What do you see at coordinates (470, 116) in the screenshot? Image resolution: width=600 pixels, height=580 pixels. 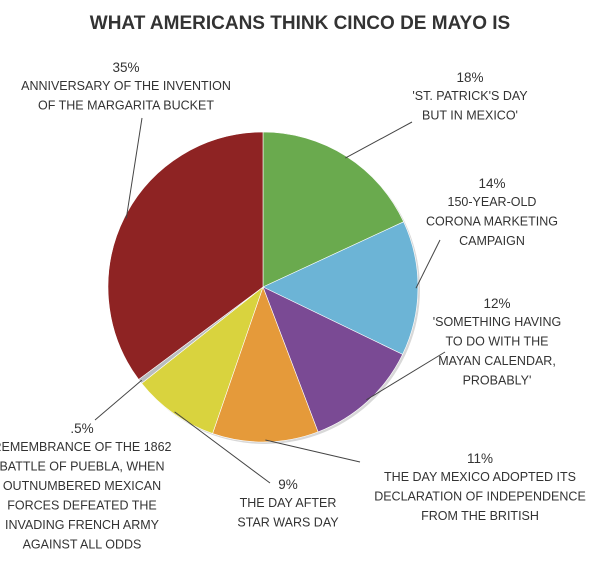 I see `slice-label-line: BUT IN MEXICO'` at bounding box center [470, 116].